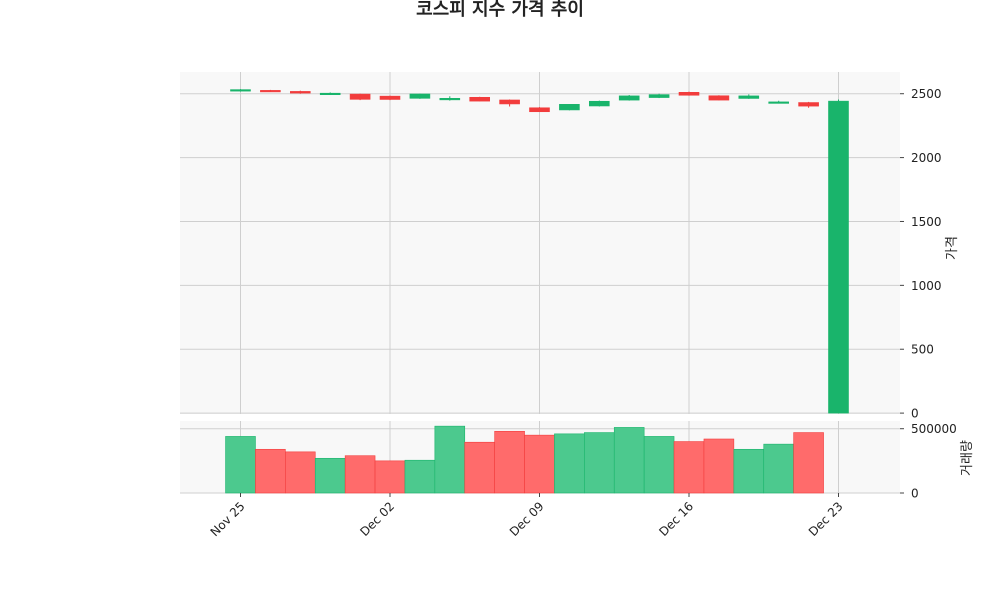 This screenshot has height=604, width=1000. What do you see at coordinates (967, 458) in the screenshot?
I see `volume-axis-label: 거래량` at bounding box center [967, 458].